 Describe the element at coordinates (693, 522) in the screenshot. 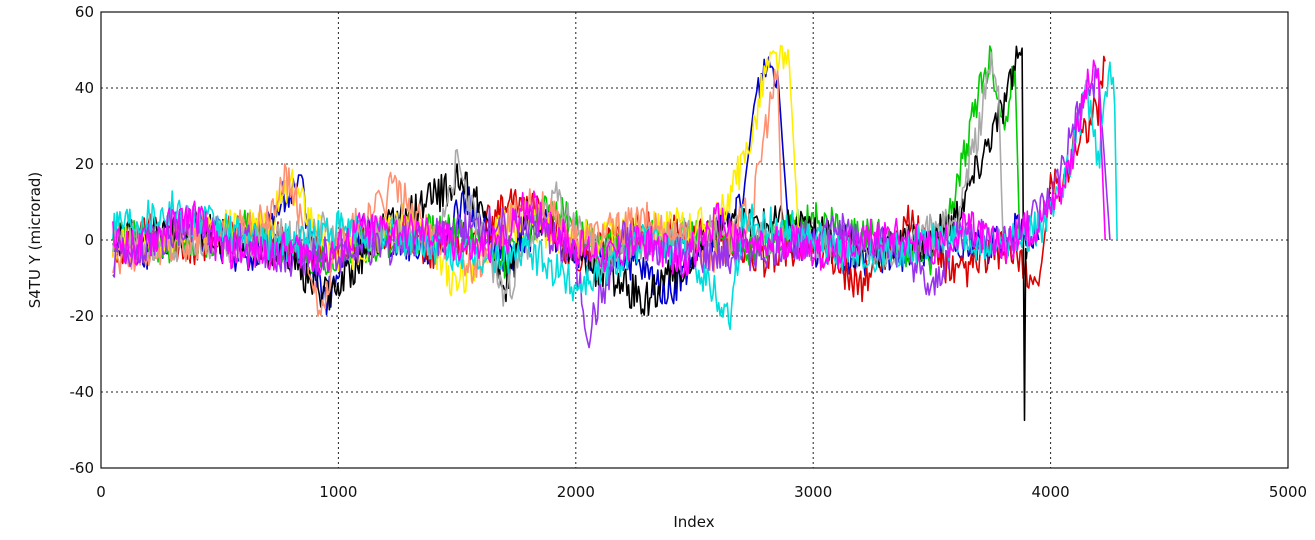

I see `x-axis-label: Index` at that location.